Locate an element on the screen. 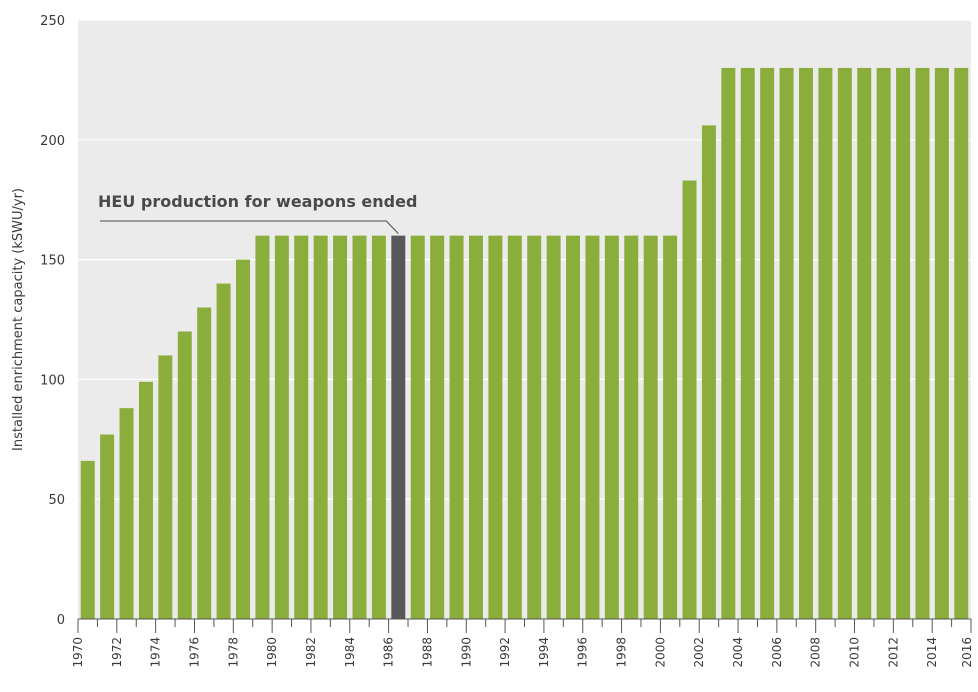 This screenshot has width=978, height=692. y-tick-label: 50 is located at coordinates (56, 500).